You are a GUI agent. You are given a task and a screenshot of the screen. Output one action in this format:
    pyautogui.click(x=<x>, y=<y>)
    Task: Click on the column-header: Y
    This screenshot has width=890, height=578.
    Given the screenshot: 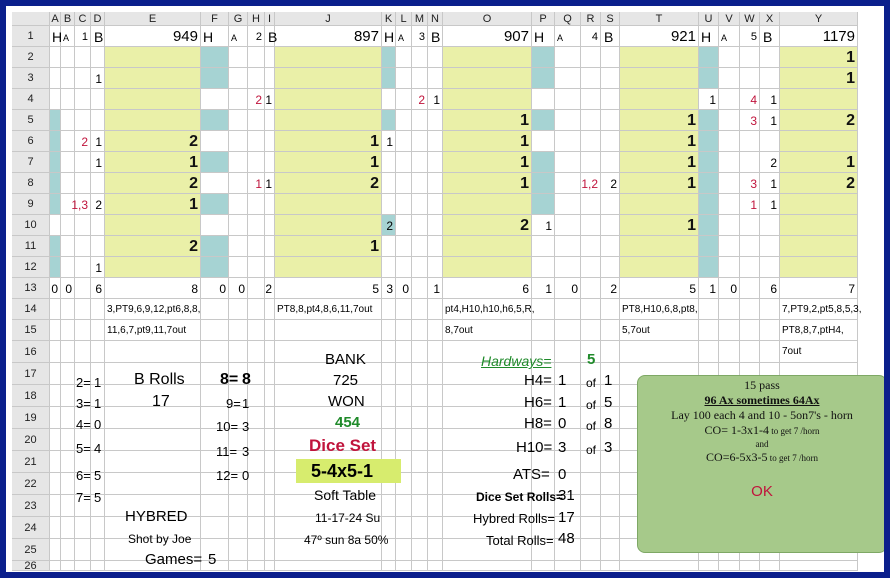 What is the action you would take?
    pyautogui.click(x=819, y=19)
    